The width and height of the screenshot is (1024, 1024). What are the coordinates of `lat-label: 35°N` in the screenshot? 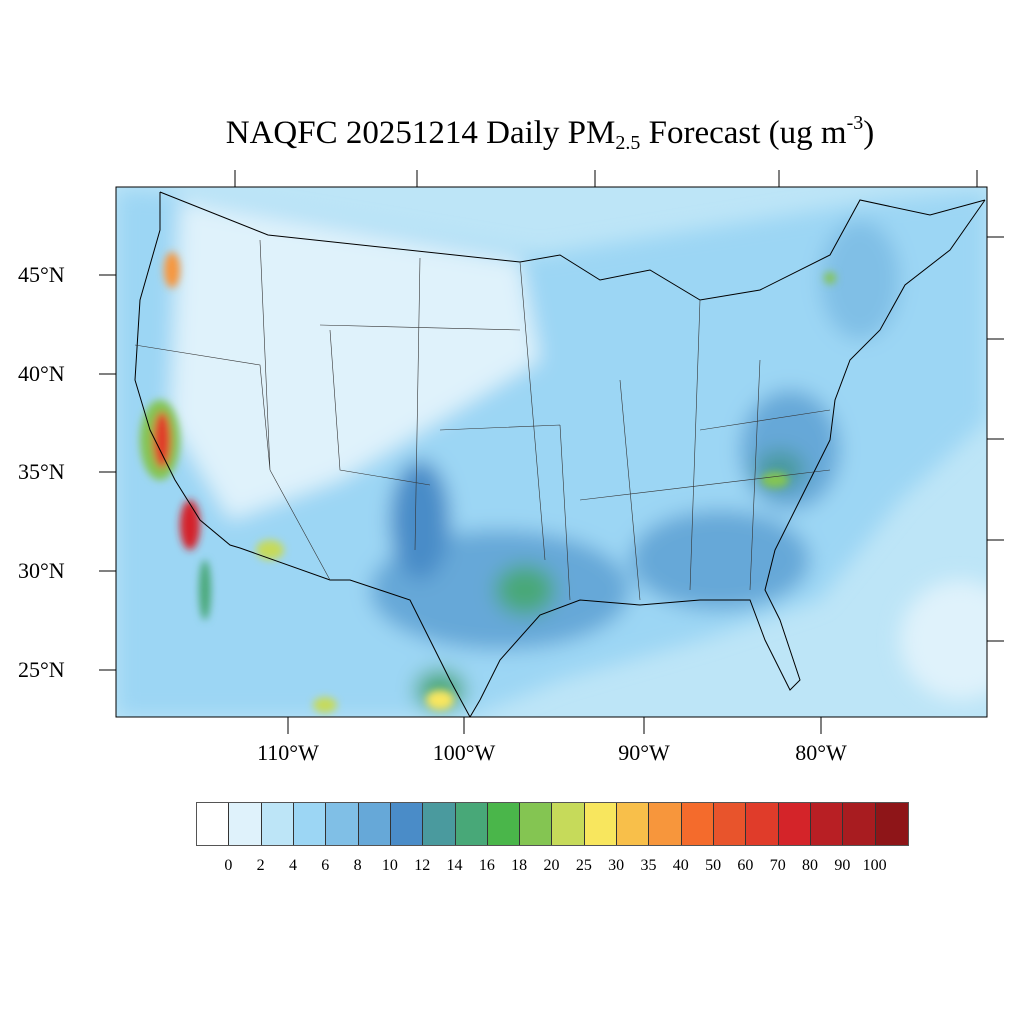 It's located at (41, 471).